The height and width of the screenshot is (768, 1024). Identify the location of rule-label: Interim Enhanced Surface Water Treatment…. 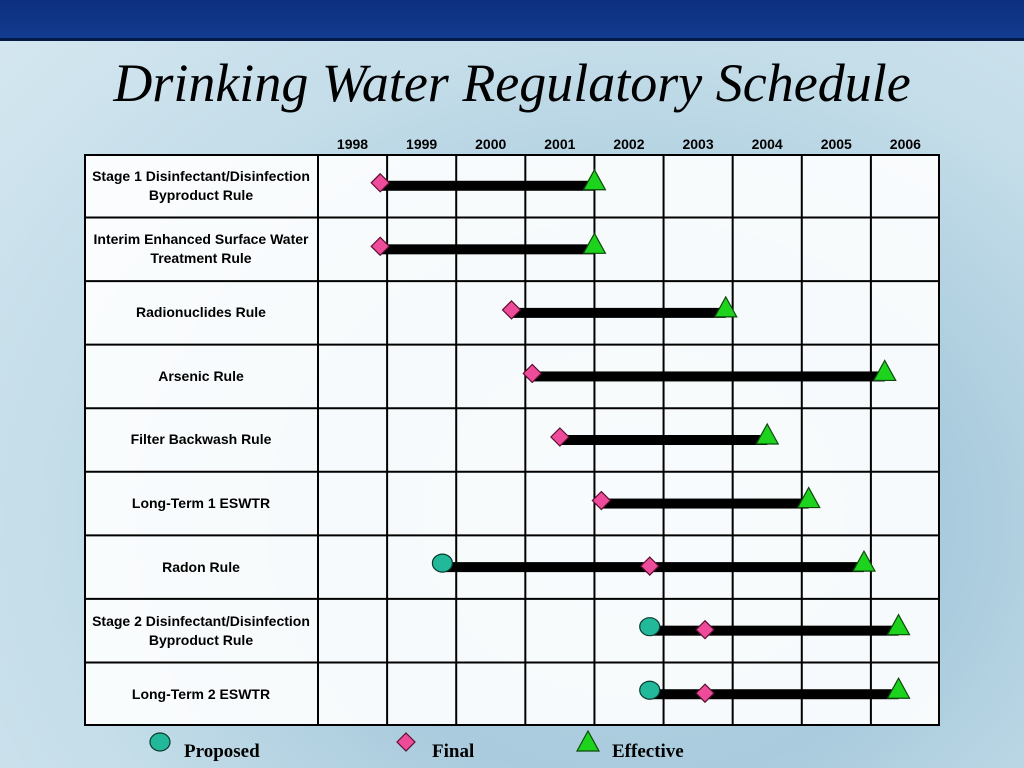
(201, 249).